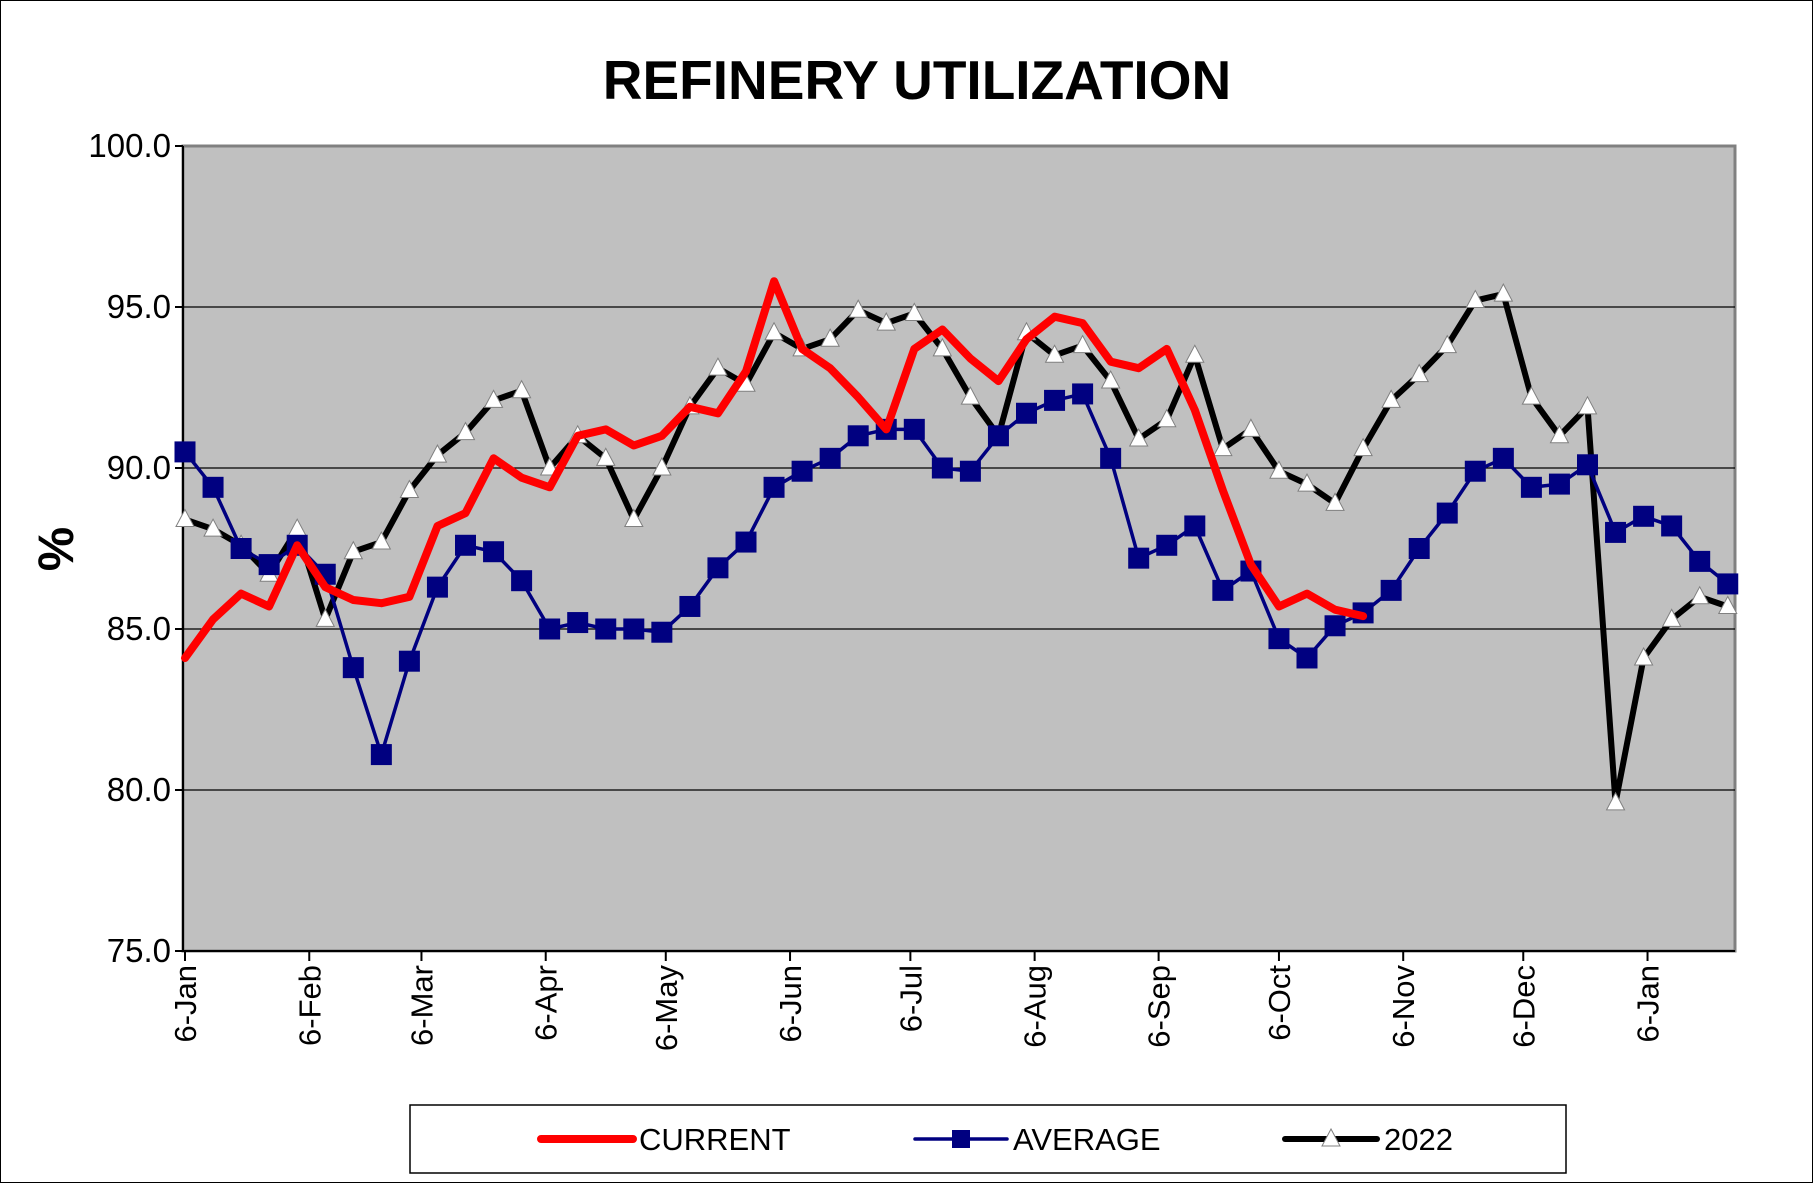 This screenshot has height=1184, width=1813. What do you see at coordinates (790, 1004) in the screenshot?
I see `x-tick-label: 6-Jun` at bounding box center [790, 1004].